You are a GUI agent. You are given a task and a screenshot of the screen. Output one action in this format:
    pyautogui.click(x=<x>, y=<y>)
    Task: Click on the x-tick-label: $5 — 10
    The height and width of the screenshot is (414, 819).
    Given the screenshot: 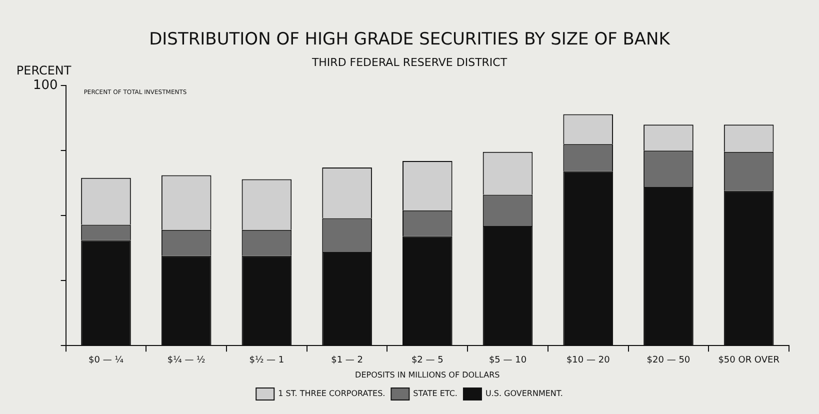 What is the action you would take?
    pyautogui.click(x=507, y=360)
    